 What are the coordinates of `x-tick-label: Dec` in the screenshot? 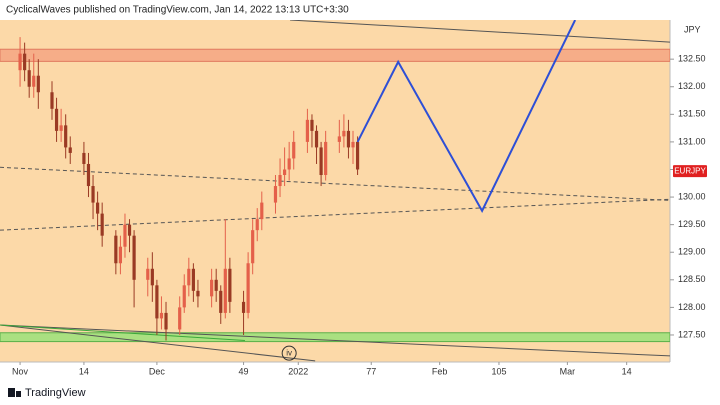 It's located at (157, 371).